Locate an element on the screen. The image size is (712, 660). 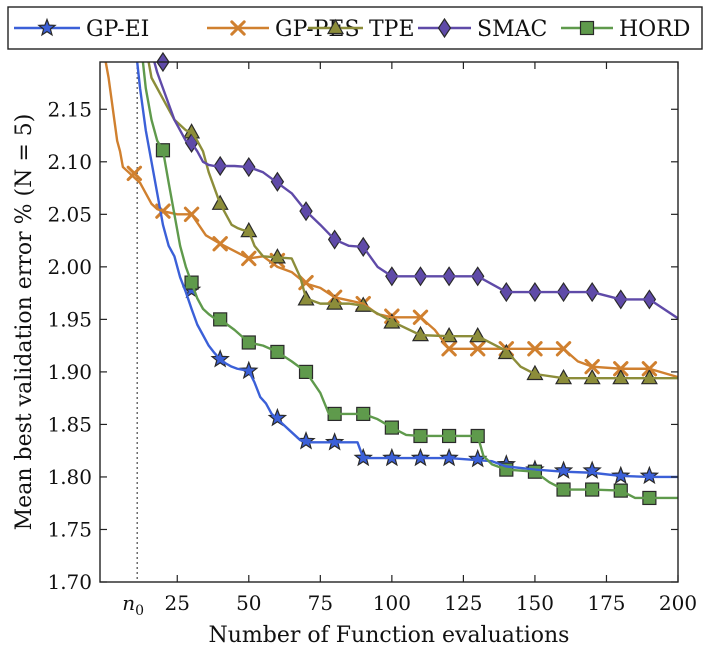
x-tick-label: 25 is located at coordinates (177, 603).